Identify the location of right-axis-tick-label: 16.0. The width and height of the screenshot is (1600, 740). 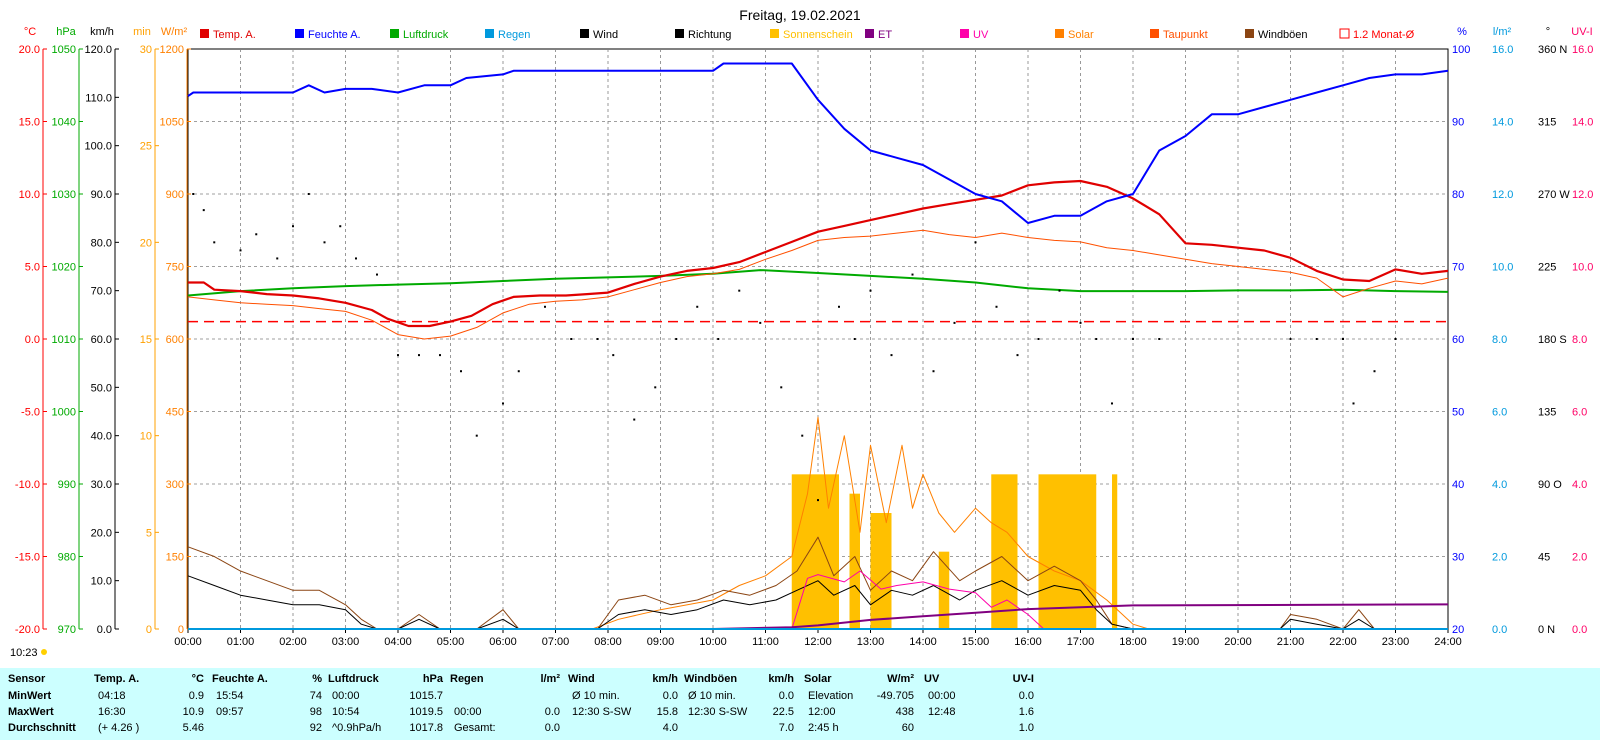
(1502, 50).